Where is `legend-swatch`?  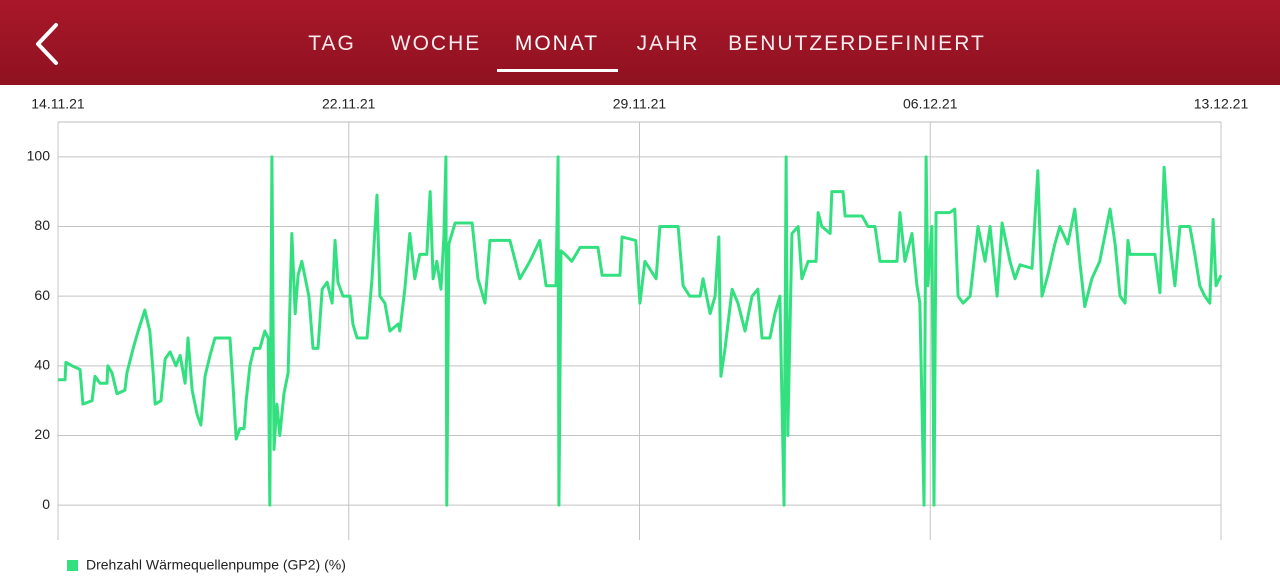 legend-swatch is located at coordinates (72, 565).